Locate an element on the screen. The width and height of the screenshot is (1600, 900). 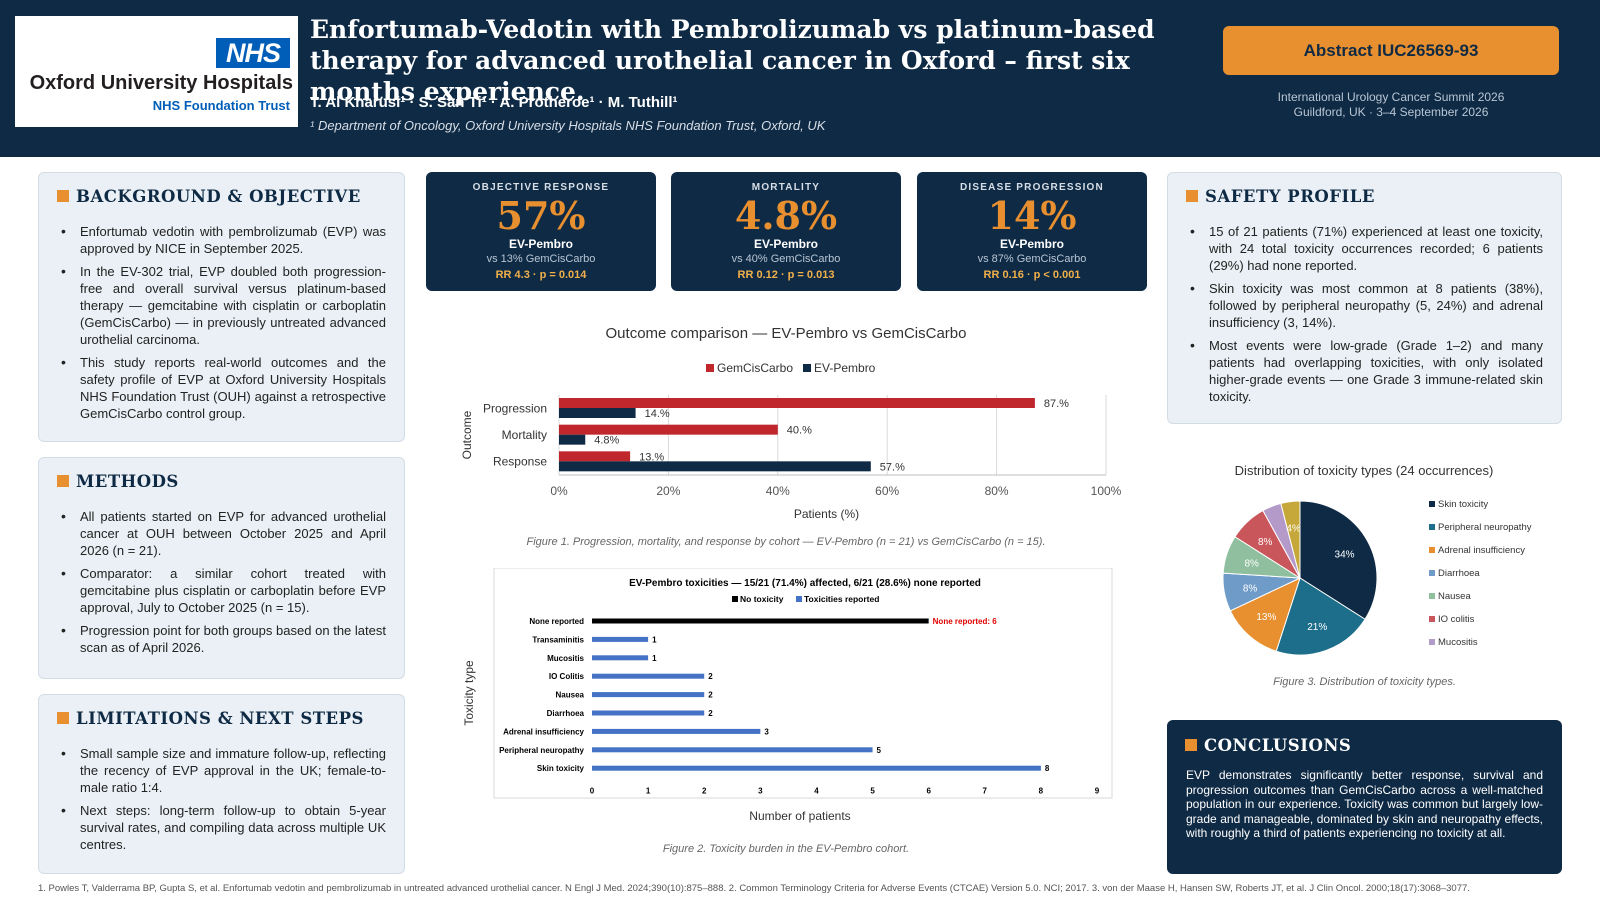
x-tick-label: 100% is located at coordinates (1106, 491).